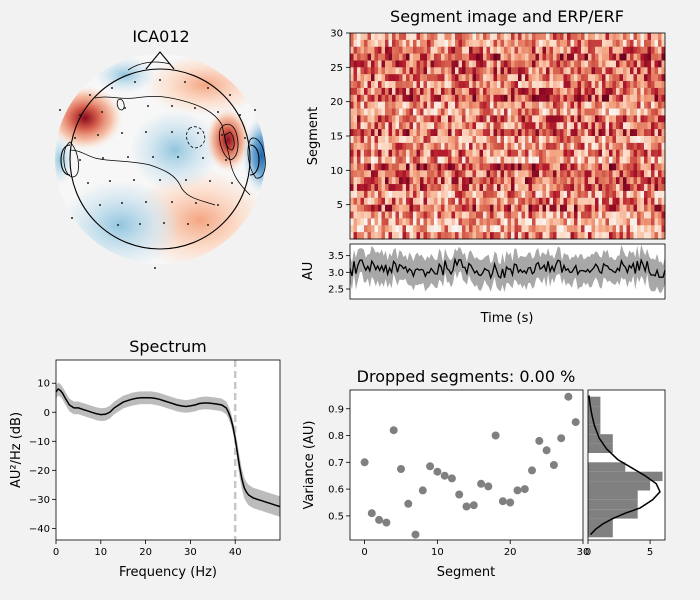 This screenshot has width=700, height=600. Describe the element at coordinates (466, 465) in the screenshot. I see `variance-frame` at that location.